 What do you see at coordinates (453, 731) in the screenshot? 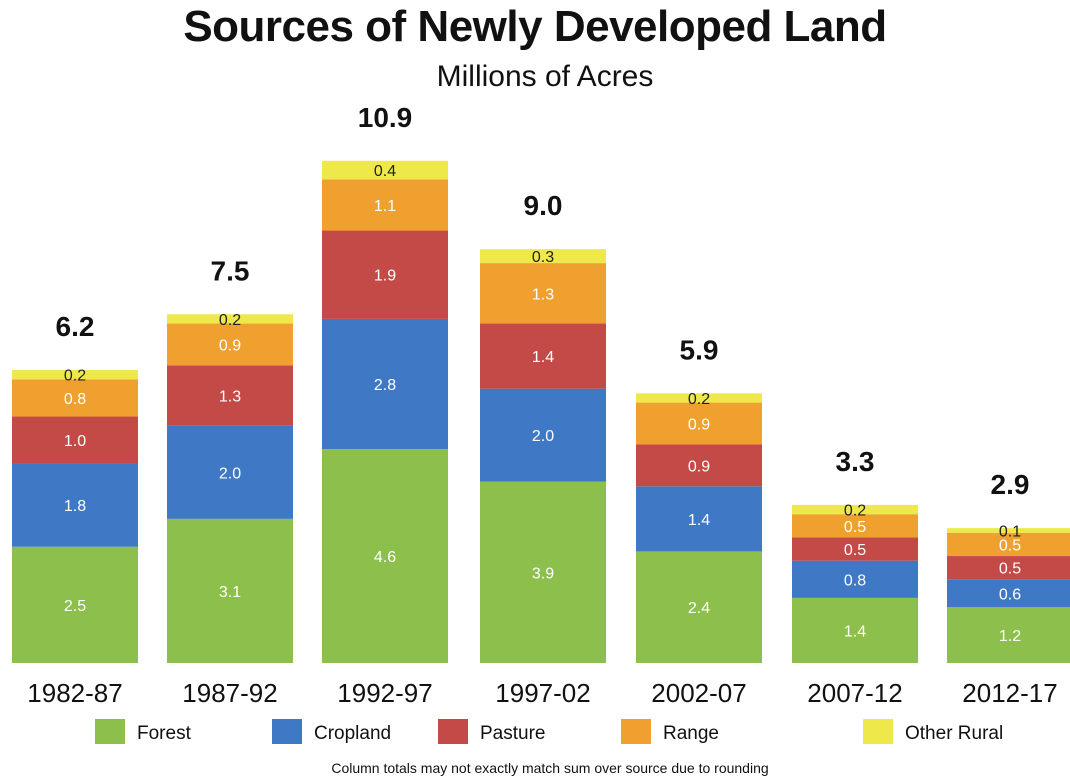
I see `legend-swatch-pasture` at bounding box center [453, 731].